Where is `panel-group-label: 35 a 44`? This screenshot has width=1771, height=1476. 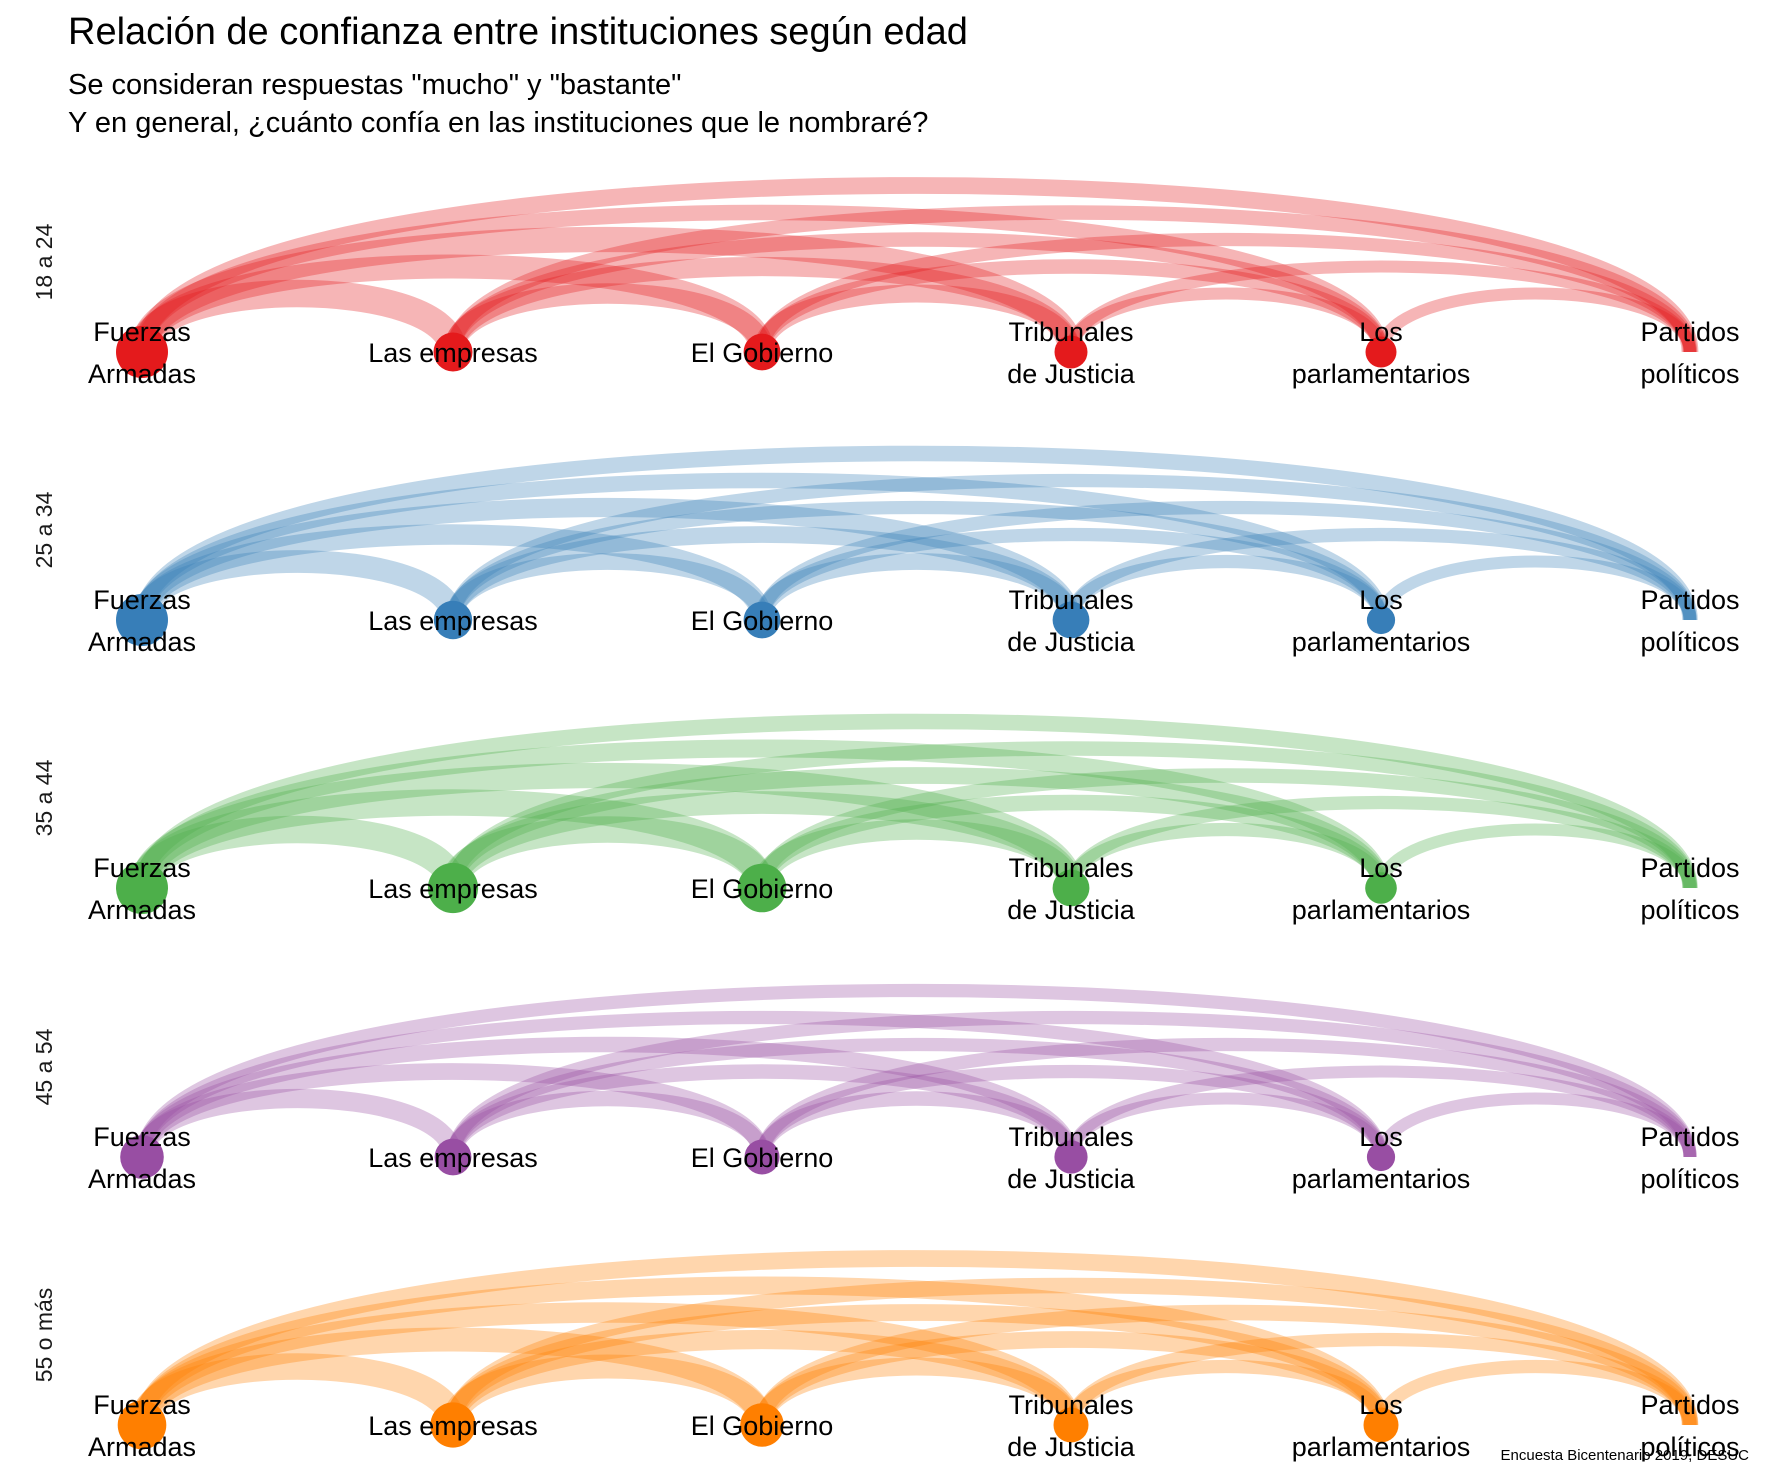
panel-group-label: 35 a 44 is located at coordinates (44, 797).